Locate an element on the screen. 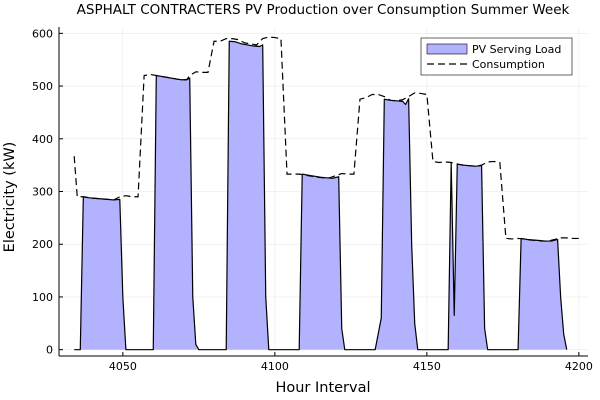 This screenshot has height=400, width=600. y-tick-labels: 0 100 200 300 400 500 600 is located at coordinates (42, 191).